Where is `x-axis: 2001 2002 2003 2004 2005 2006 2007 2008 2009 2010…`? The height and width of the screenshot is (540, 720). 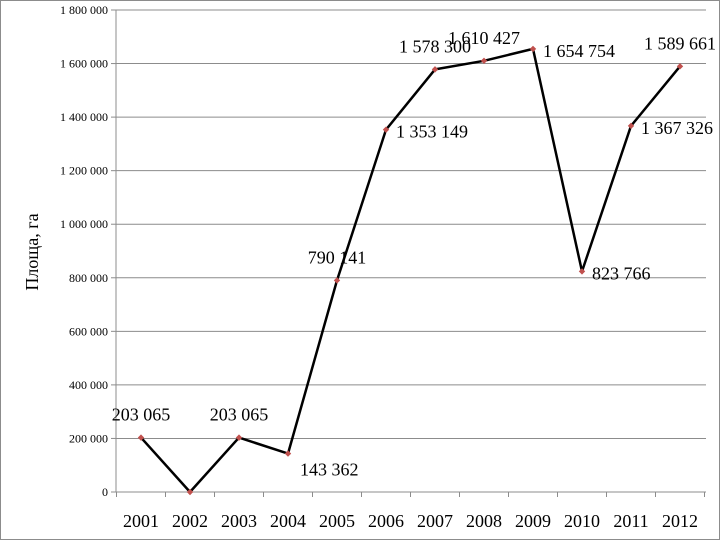
x-axis: 2001 2002 2003 2004 2005 2006 2007 2008 2009 2010… is located at coordinates (411, 511).